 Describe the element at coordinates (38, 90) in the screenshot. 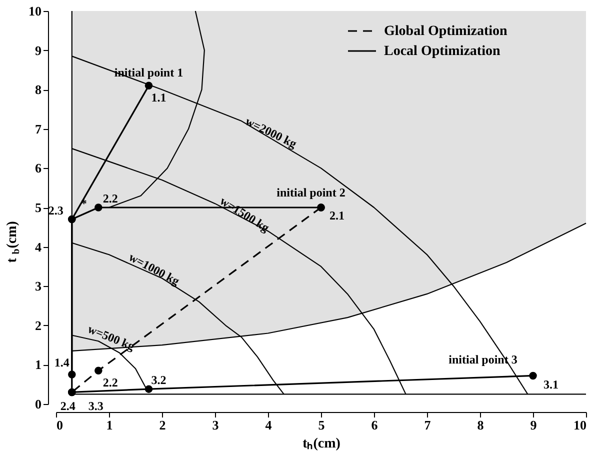

I see `y-tick-label: 8` at that location.